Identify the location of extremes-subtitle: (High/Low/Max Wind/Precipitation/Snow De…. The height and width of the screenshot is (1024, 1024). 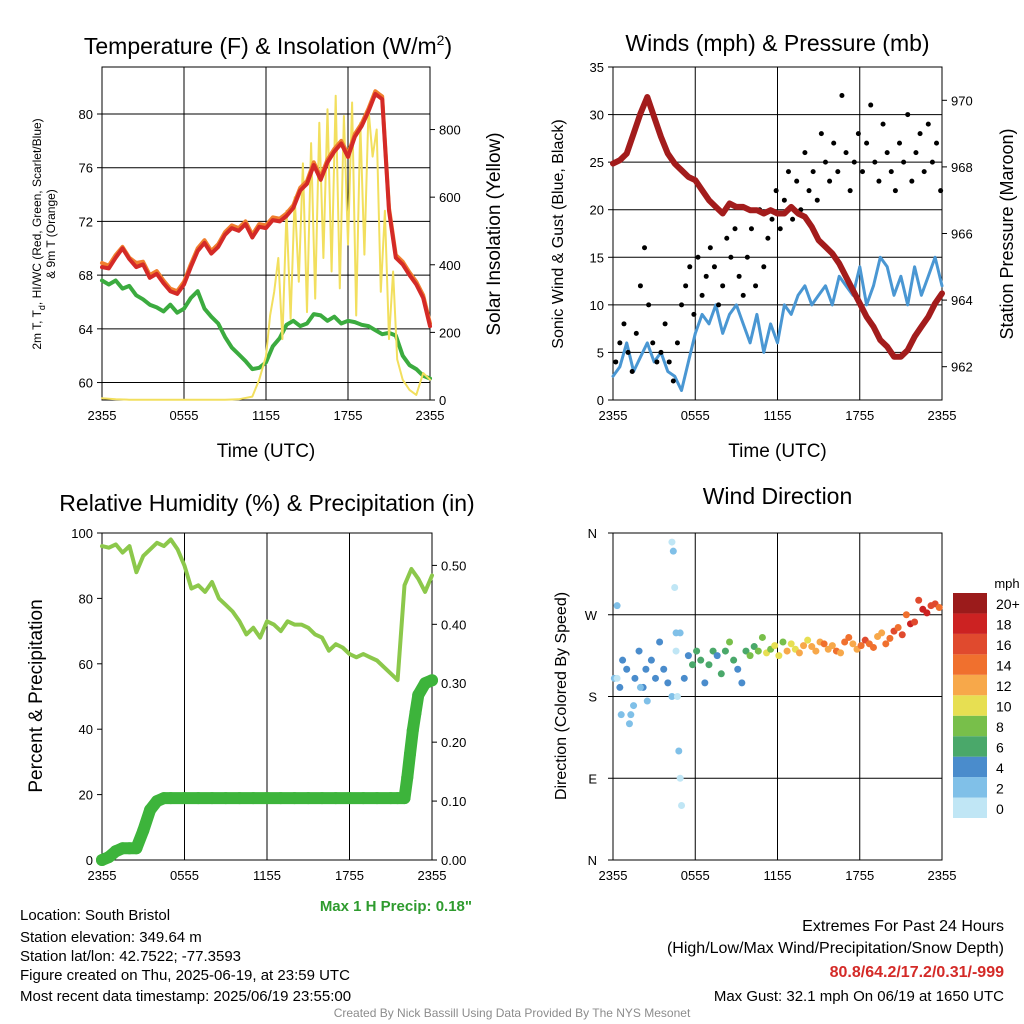
(835, 948).